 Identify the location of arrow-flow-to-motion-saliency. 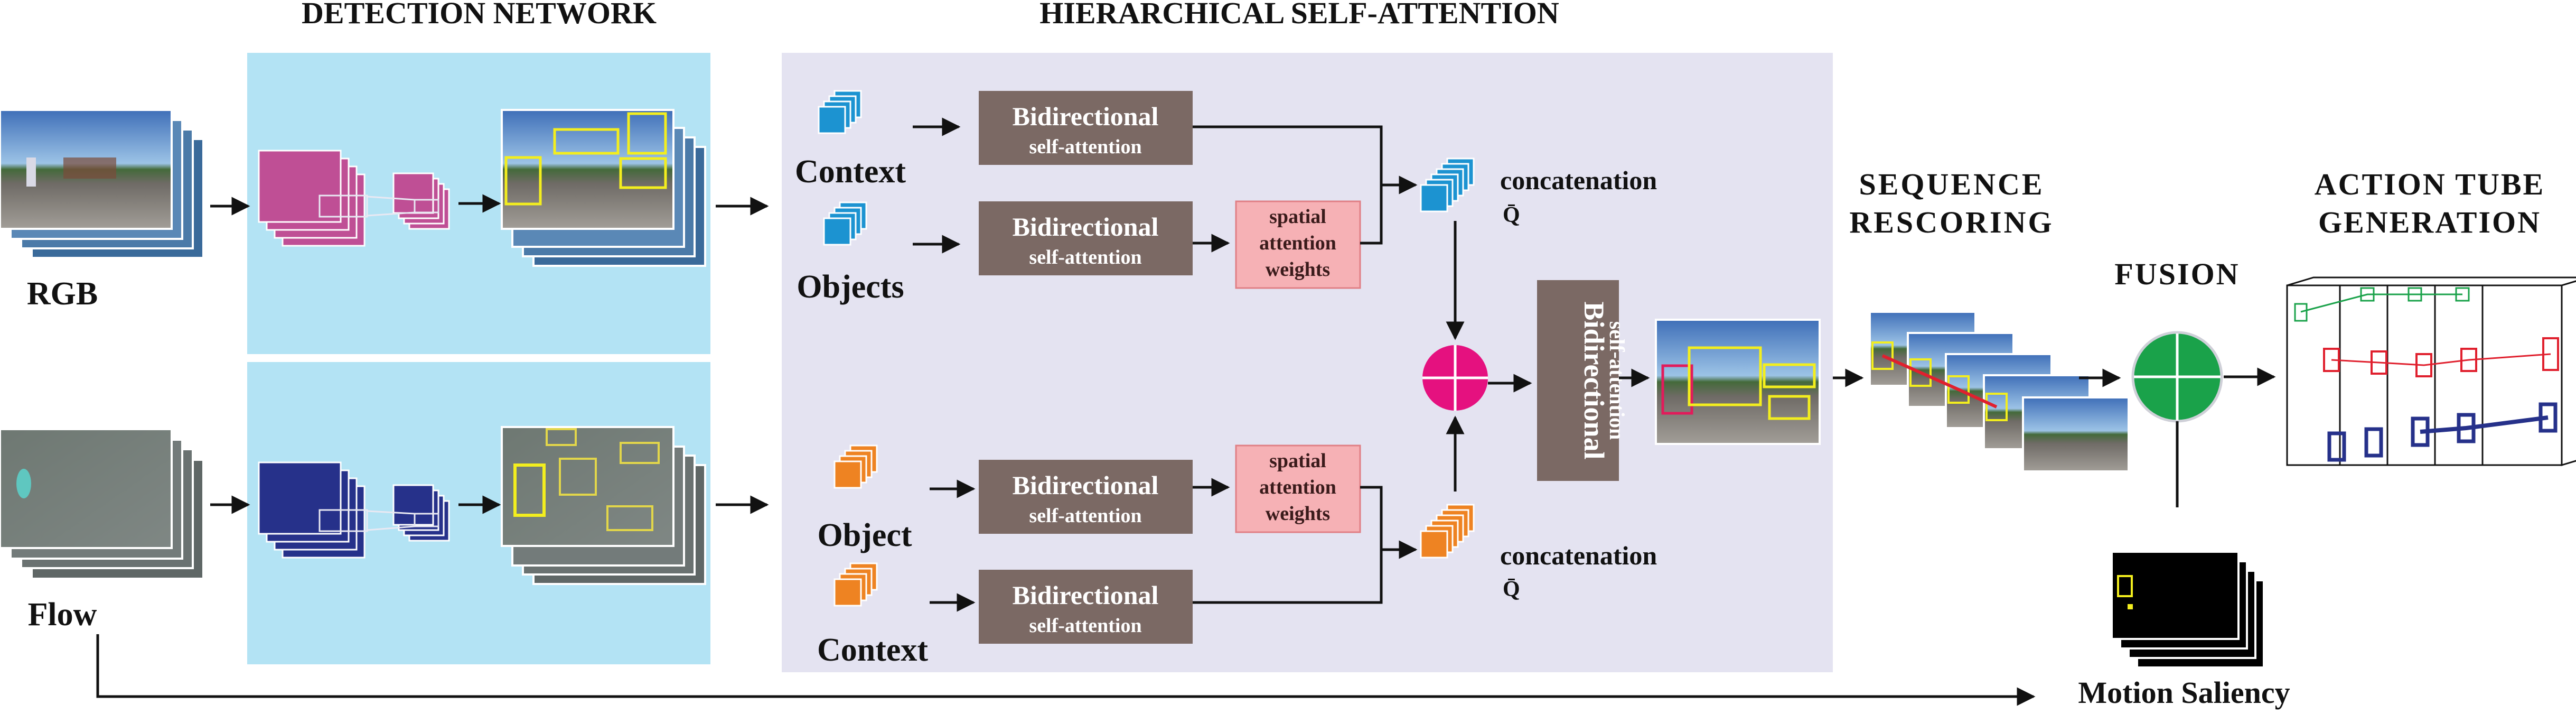
(1066, 670).